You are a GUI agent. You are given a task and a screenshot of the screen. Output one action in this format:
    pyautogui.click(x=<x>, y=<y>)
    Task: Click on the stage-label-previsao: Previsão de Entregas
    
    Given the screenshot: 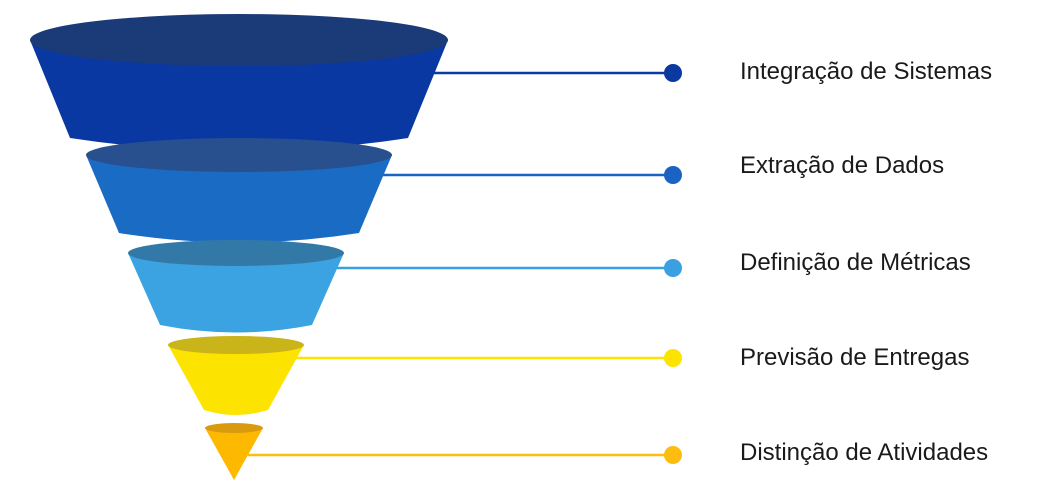 What is the action you would take?
    pyautogui.click(x=855, y=357)
    